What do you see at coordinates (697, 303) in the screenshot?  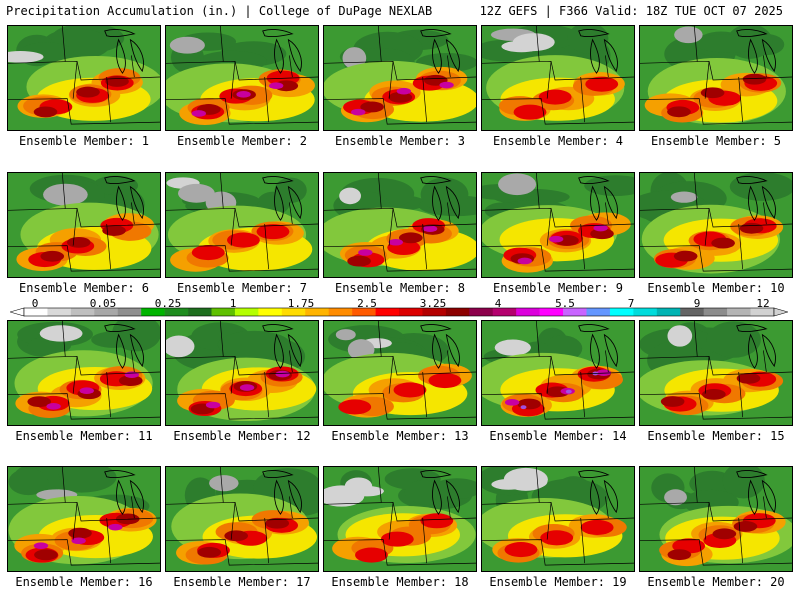 I see `colorbar-tick: 9` at bounding box center [697, 303].